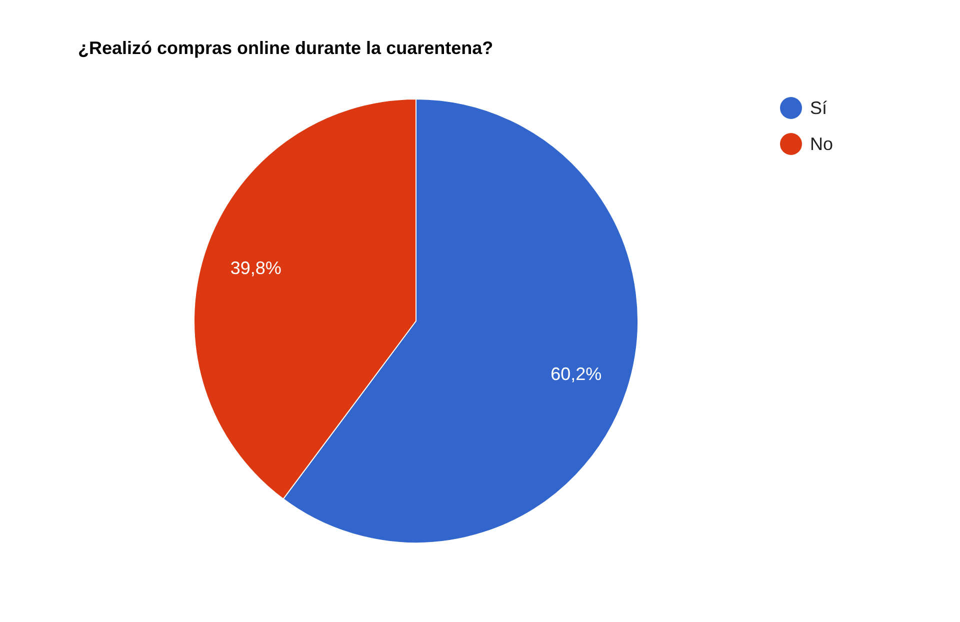 This screenshot has height=622, width=960. I want to click on data-label: 60,2%, so click(576, 374).